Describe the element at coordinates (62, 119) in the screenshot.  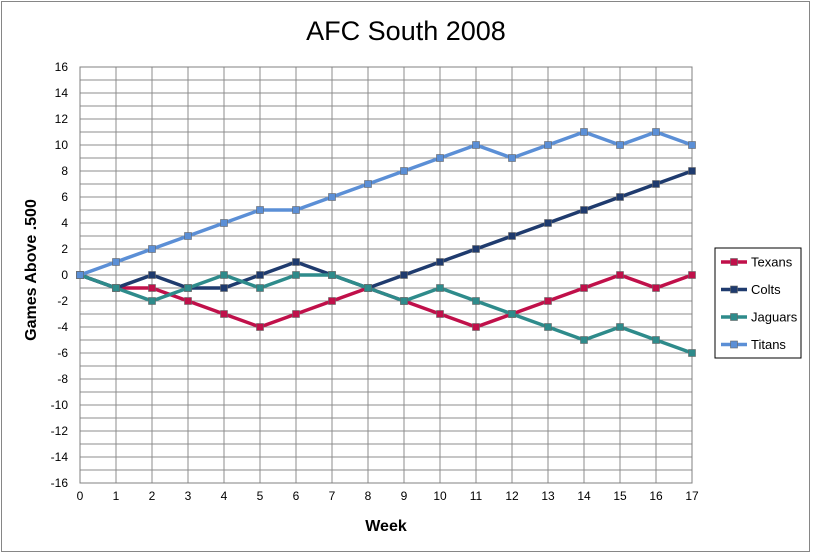
I see `y-tick-label: 12` at that location.